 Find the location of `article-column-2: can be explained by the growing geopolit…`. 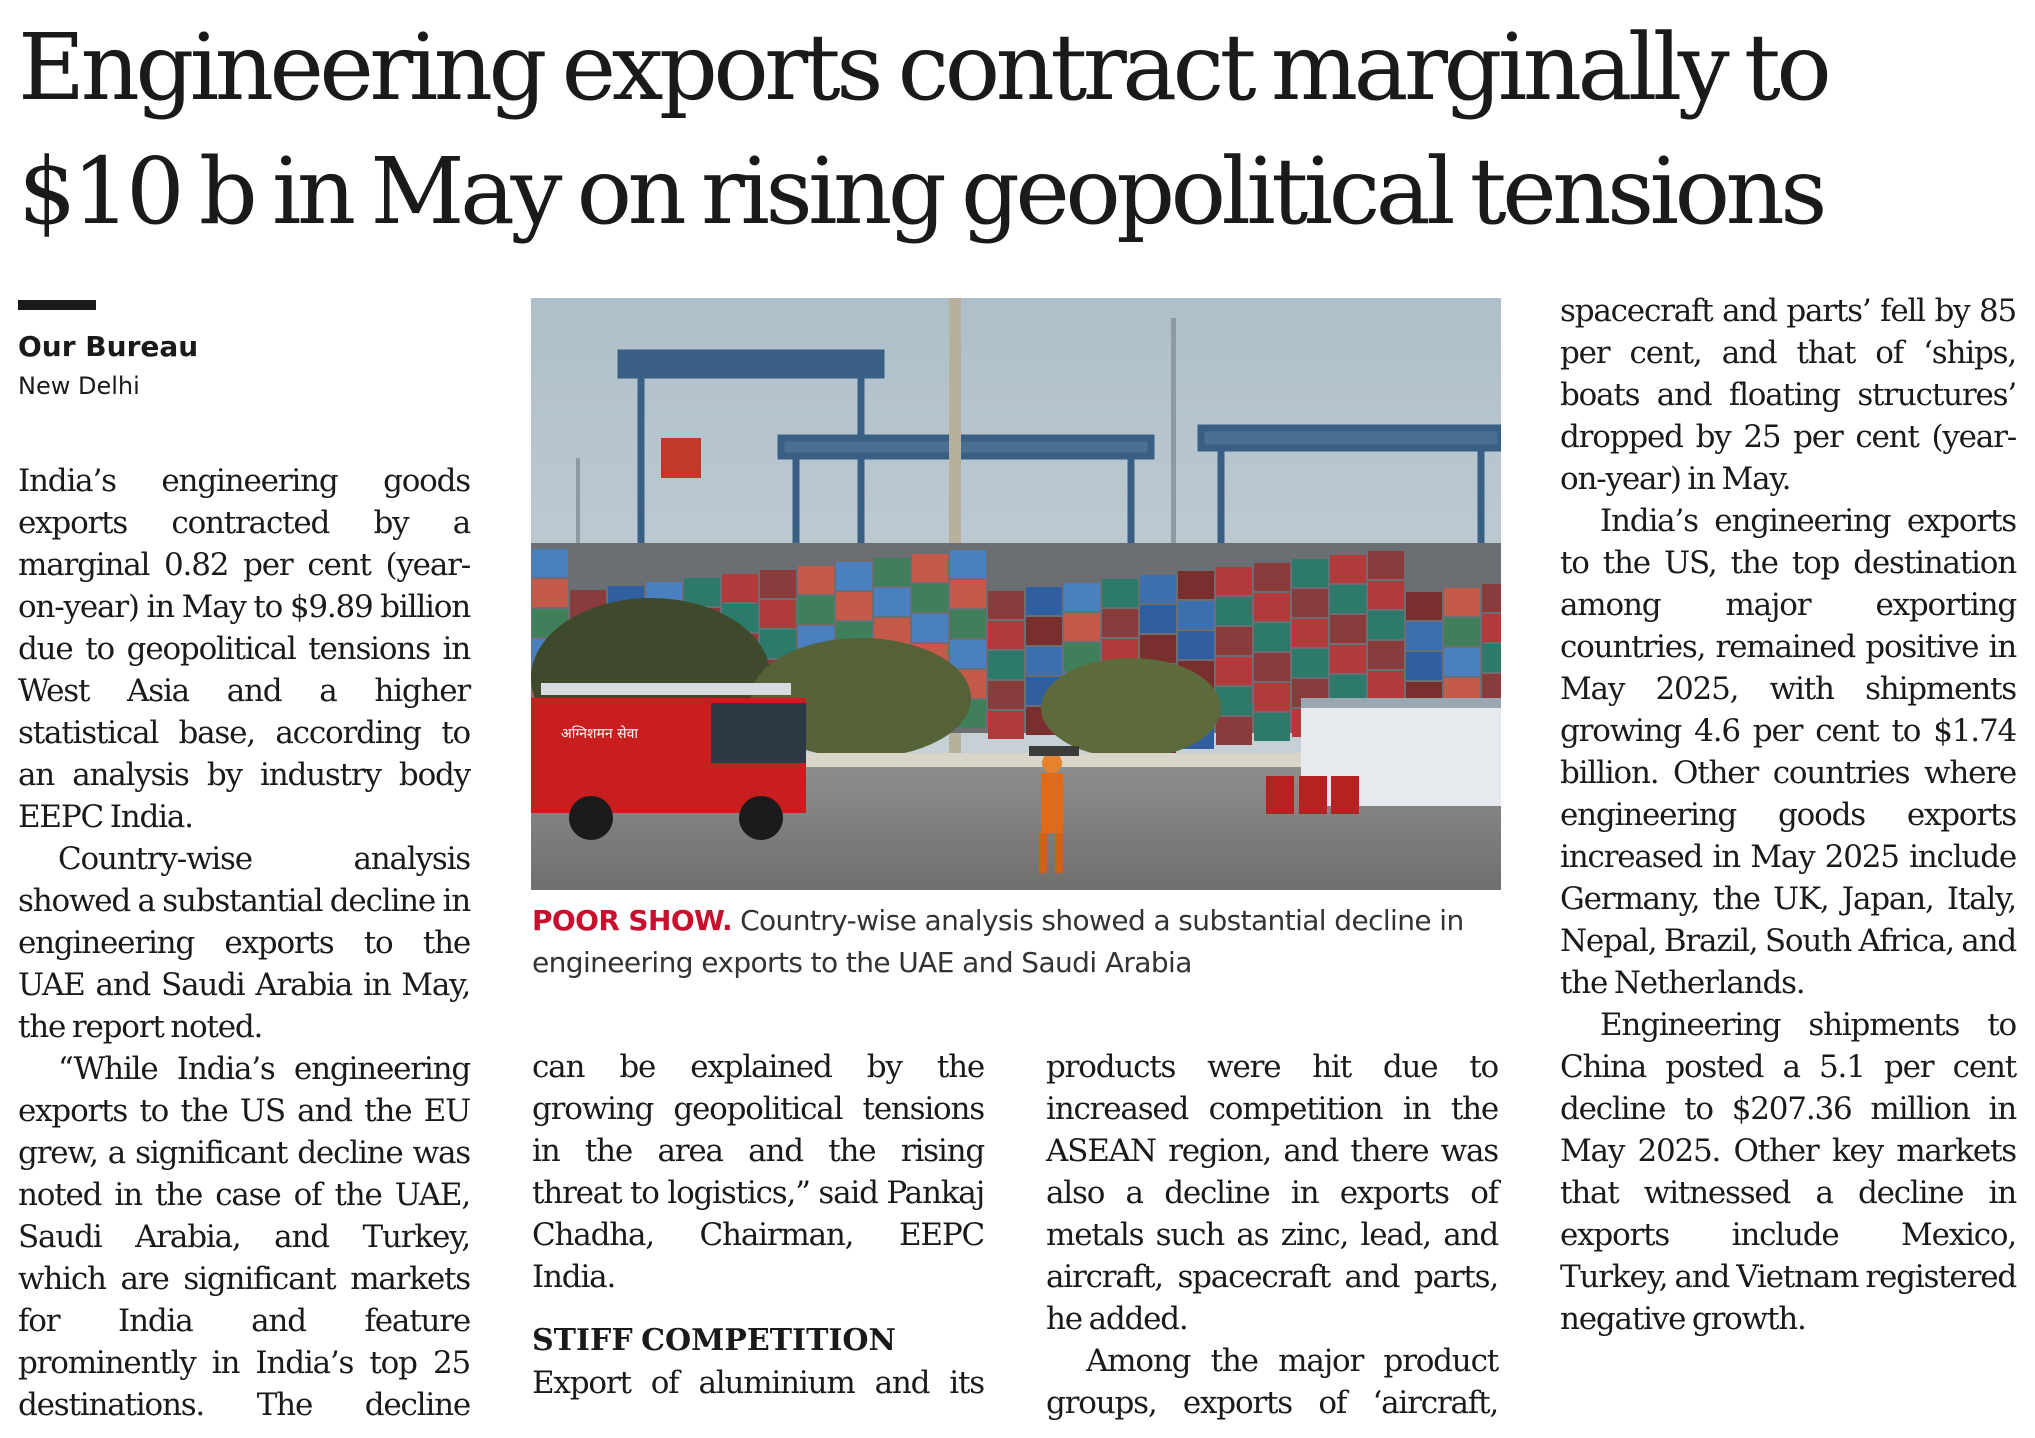

article-column-2: can be explained by the growing geopolit… is located at coordinates (758, 1225).